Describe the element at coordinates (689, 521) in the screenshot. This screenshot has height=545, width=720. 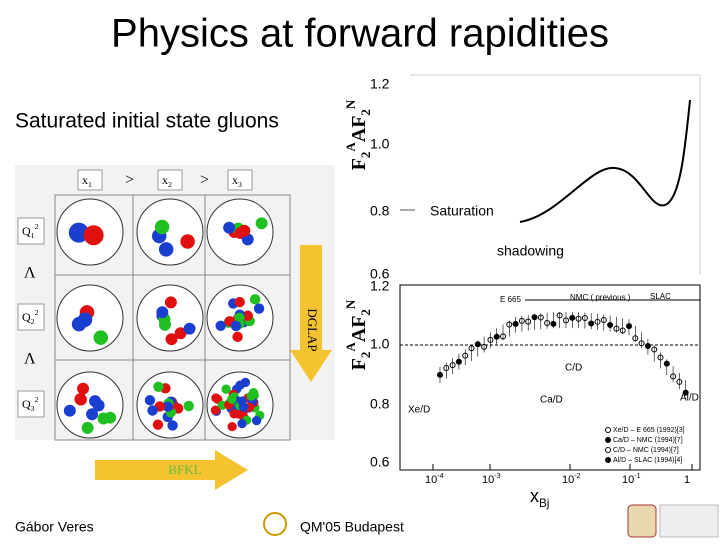
I see `logo` at that location.